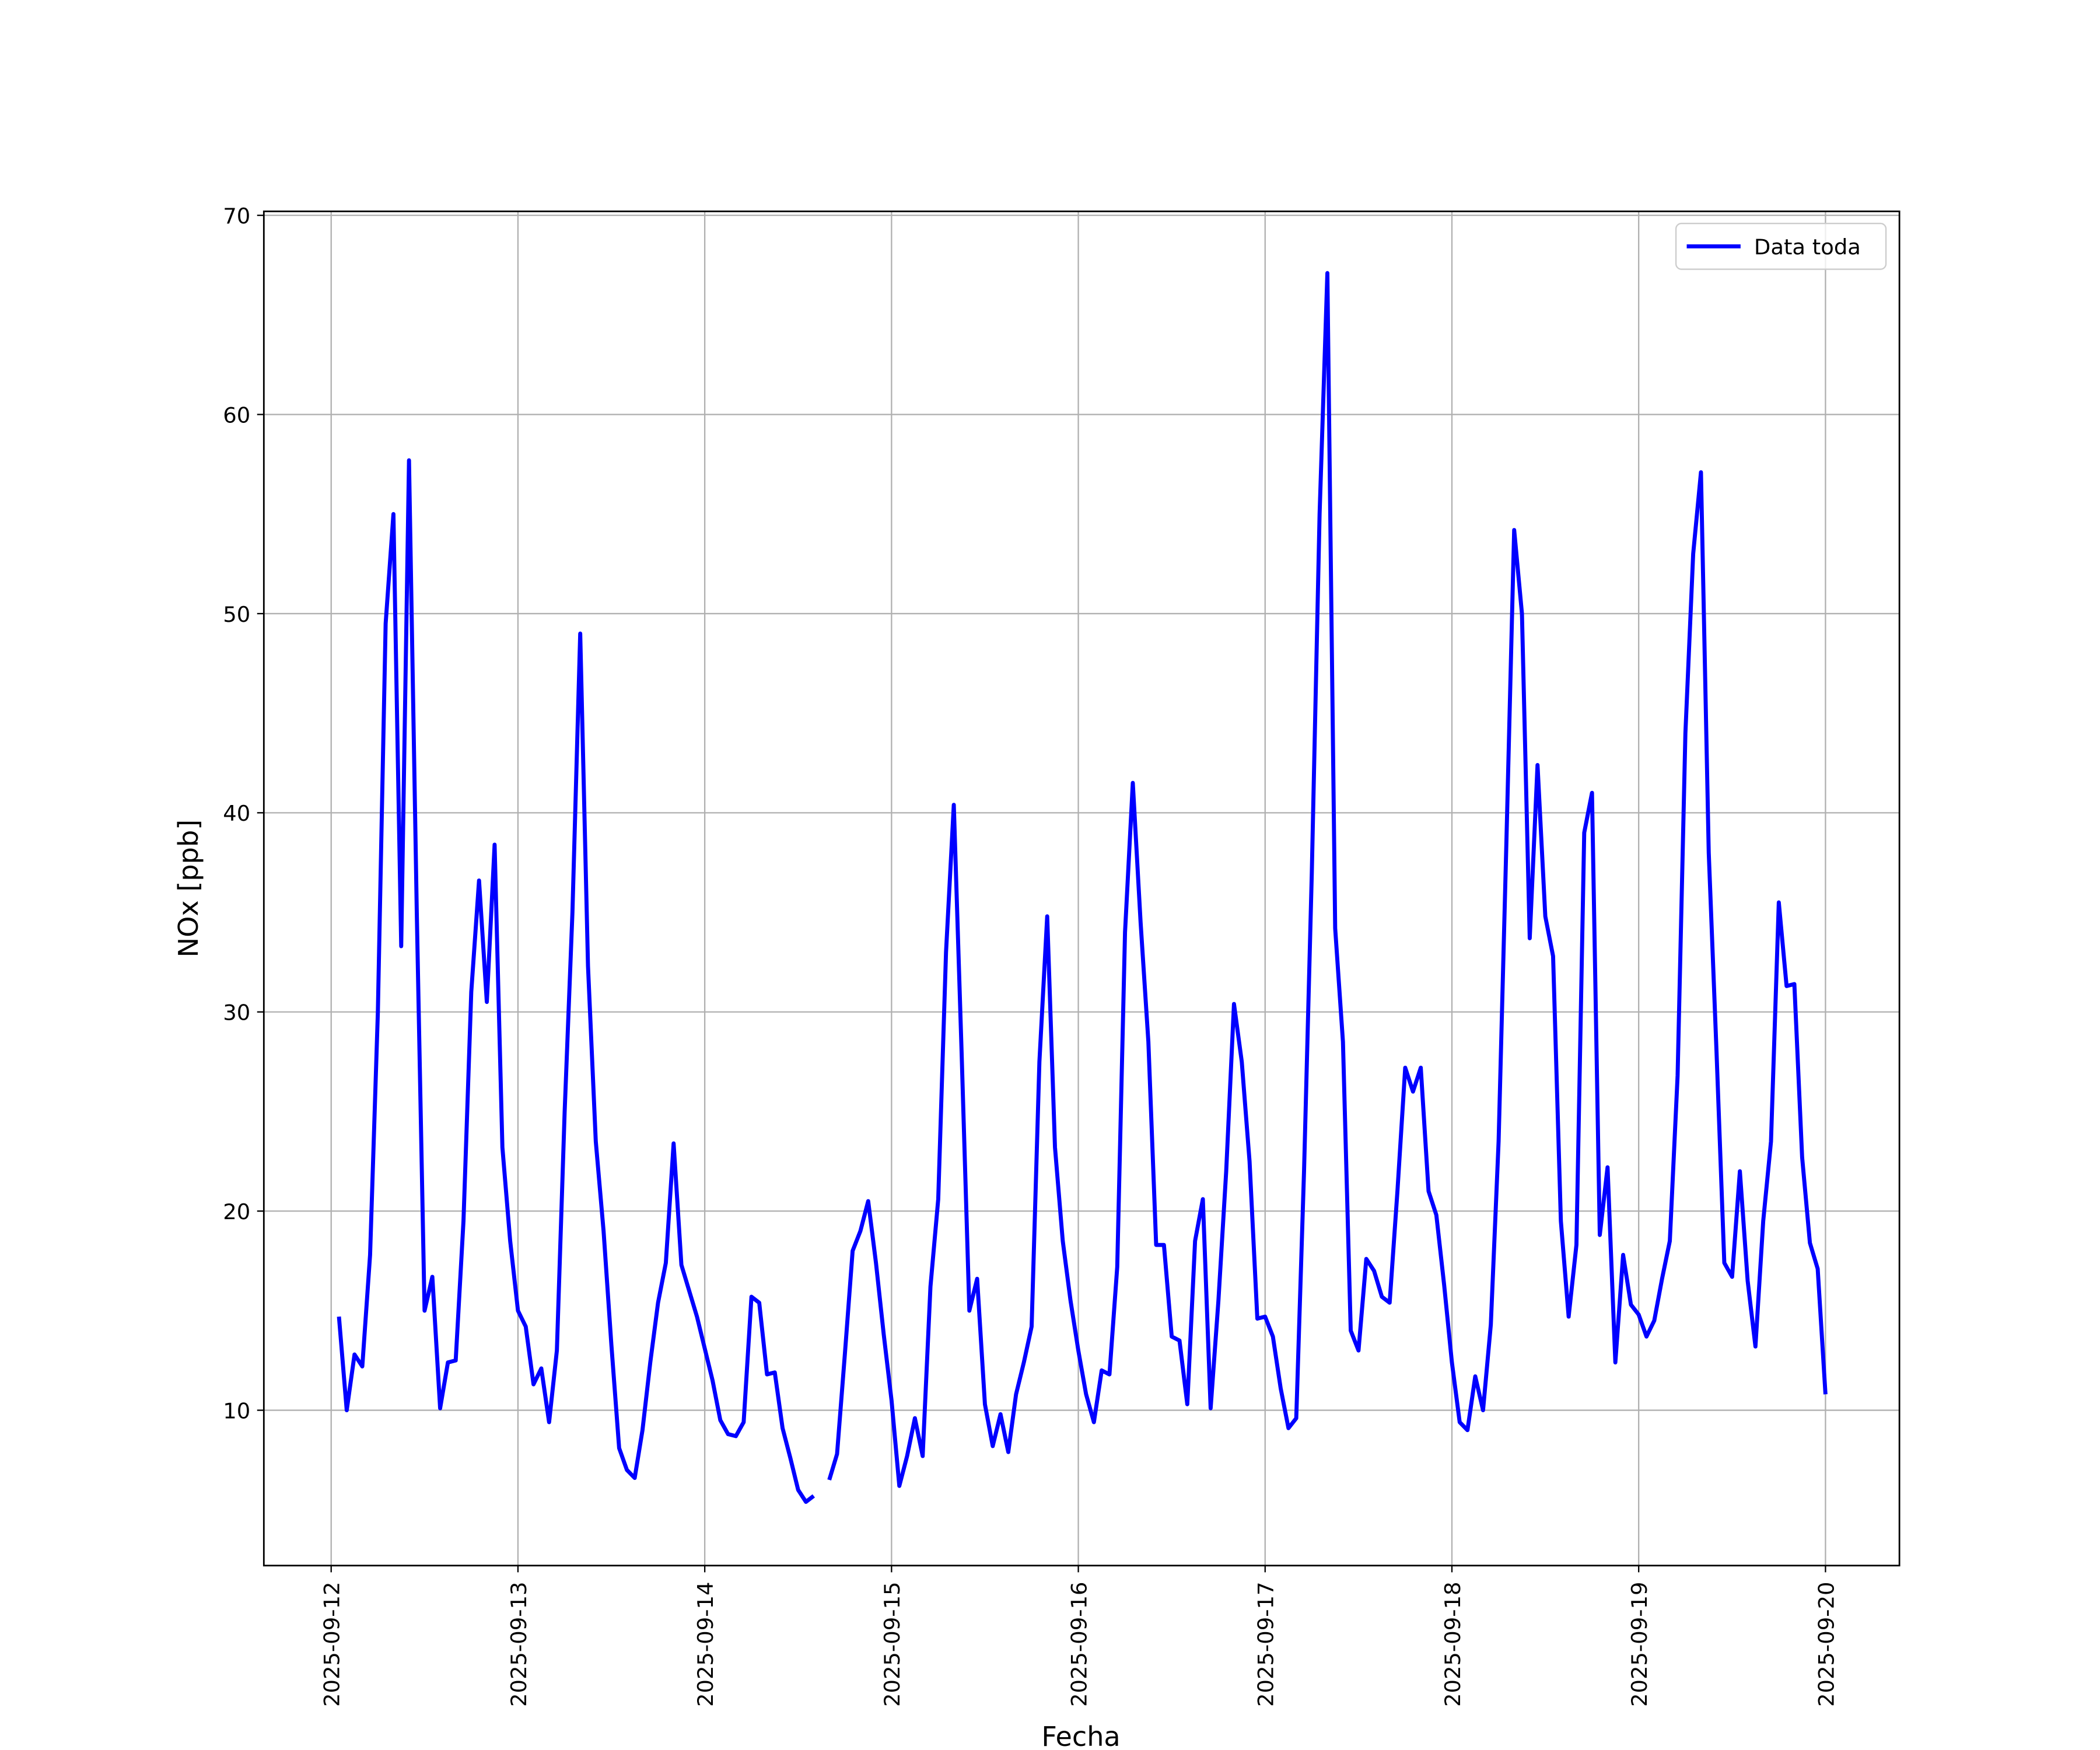 This screenshot has height=1750, width=2100. Describe the element at coordinates (518, 1644) in the screenshot. I see `x-tick-label: 2025-09-13` at that location.